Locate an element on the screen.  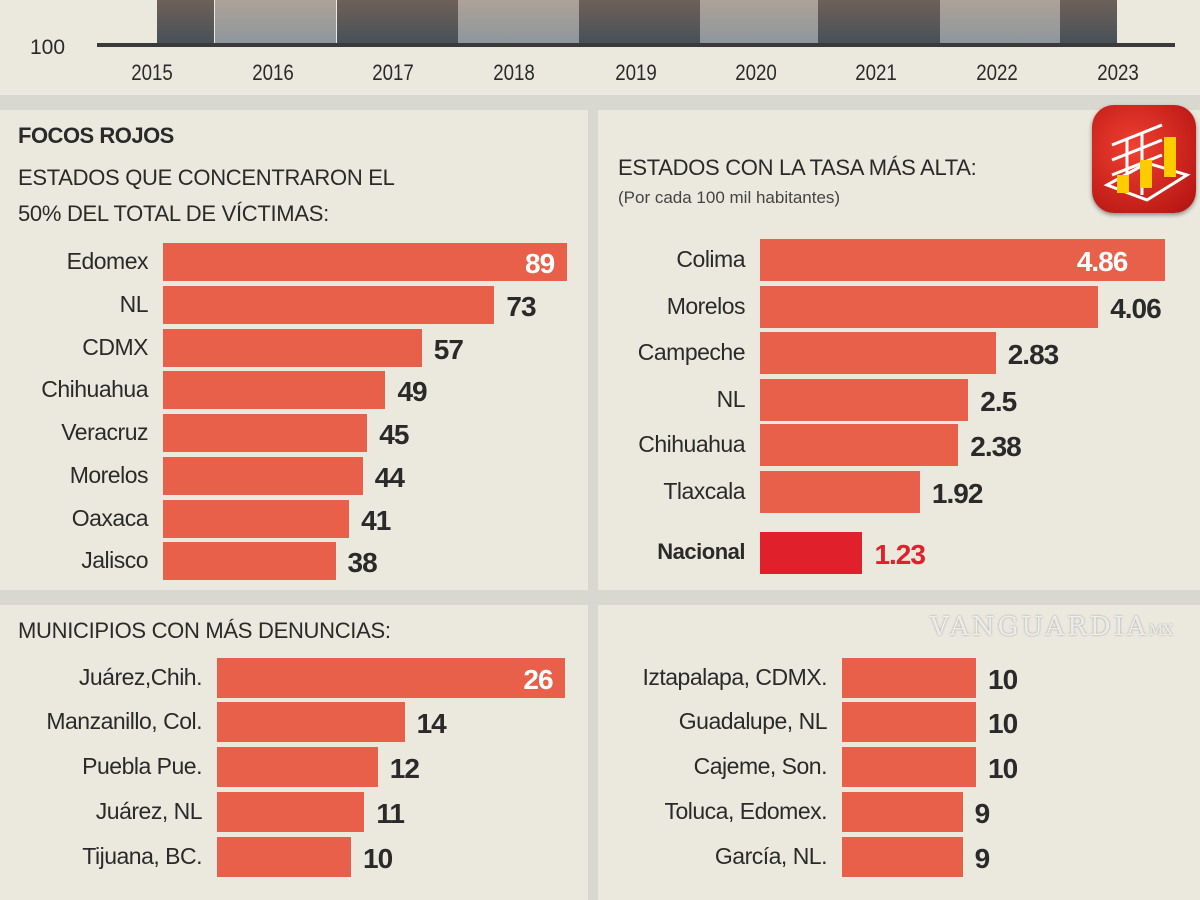
value-label: 12 is located at coordinates (404, 768).